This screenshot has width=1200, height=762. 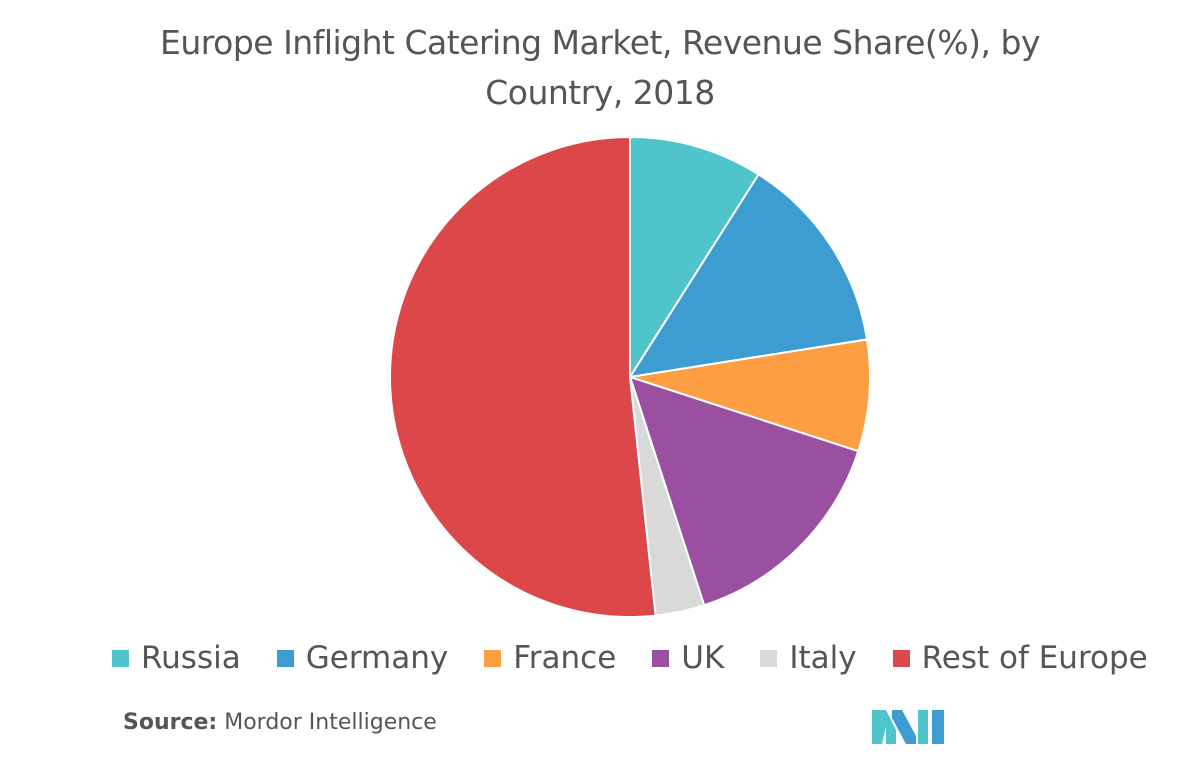 What do you see at coordinates (377, 658) in the screenshot?
I see `legend-label: Germany` at bounding box center [377, 658].